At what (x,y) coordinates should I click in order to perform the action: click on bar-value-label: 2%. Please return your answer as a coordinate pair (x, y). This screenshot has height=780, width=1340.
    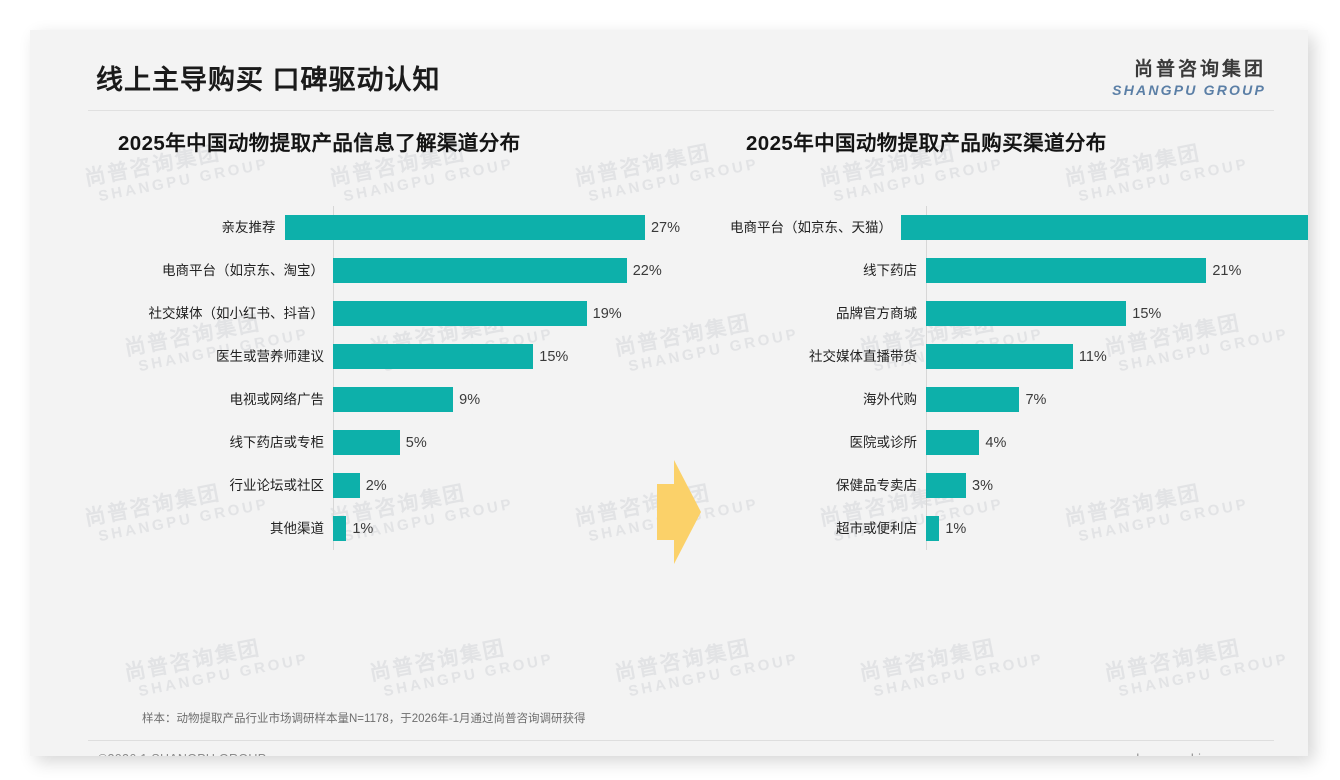
    Looking at the image, I should click on (376, 485).